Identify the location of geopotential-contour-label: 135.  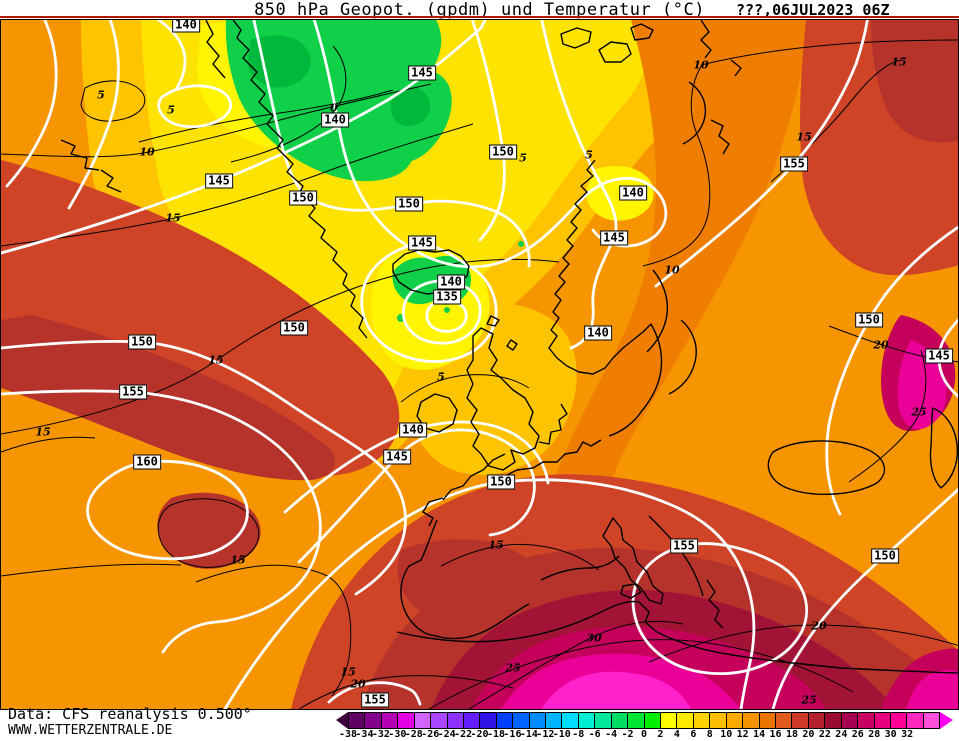
(447, 297).